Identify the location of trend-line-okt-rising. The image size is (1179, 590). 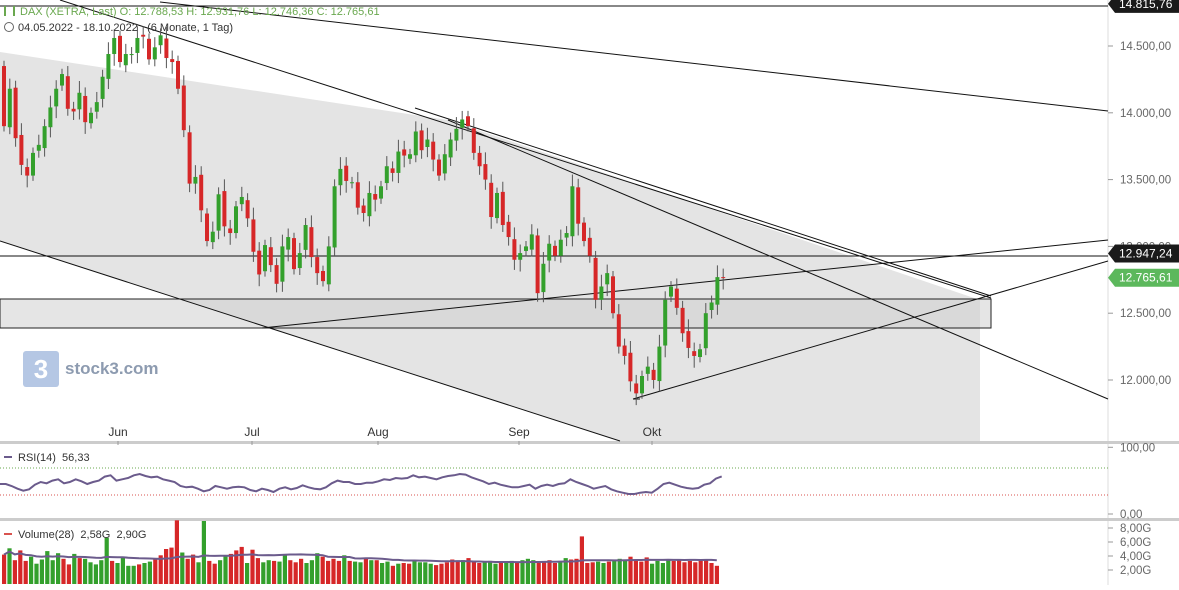
(870, 330).